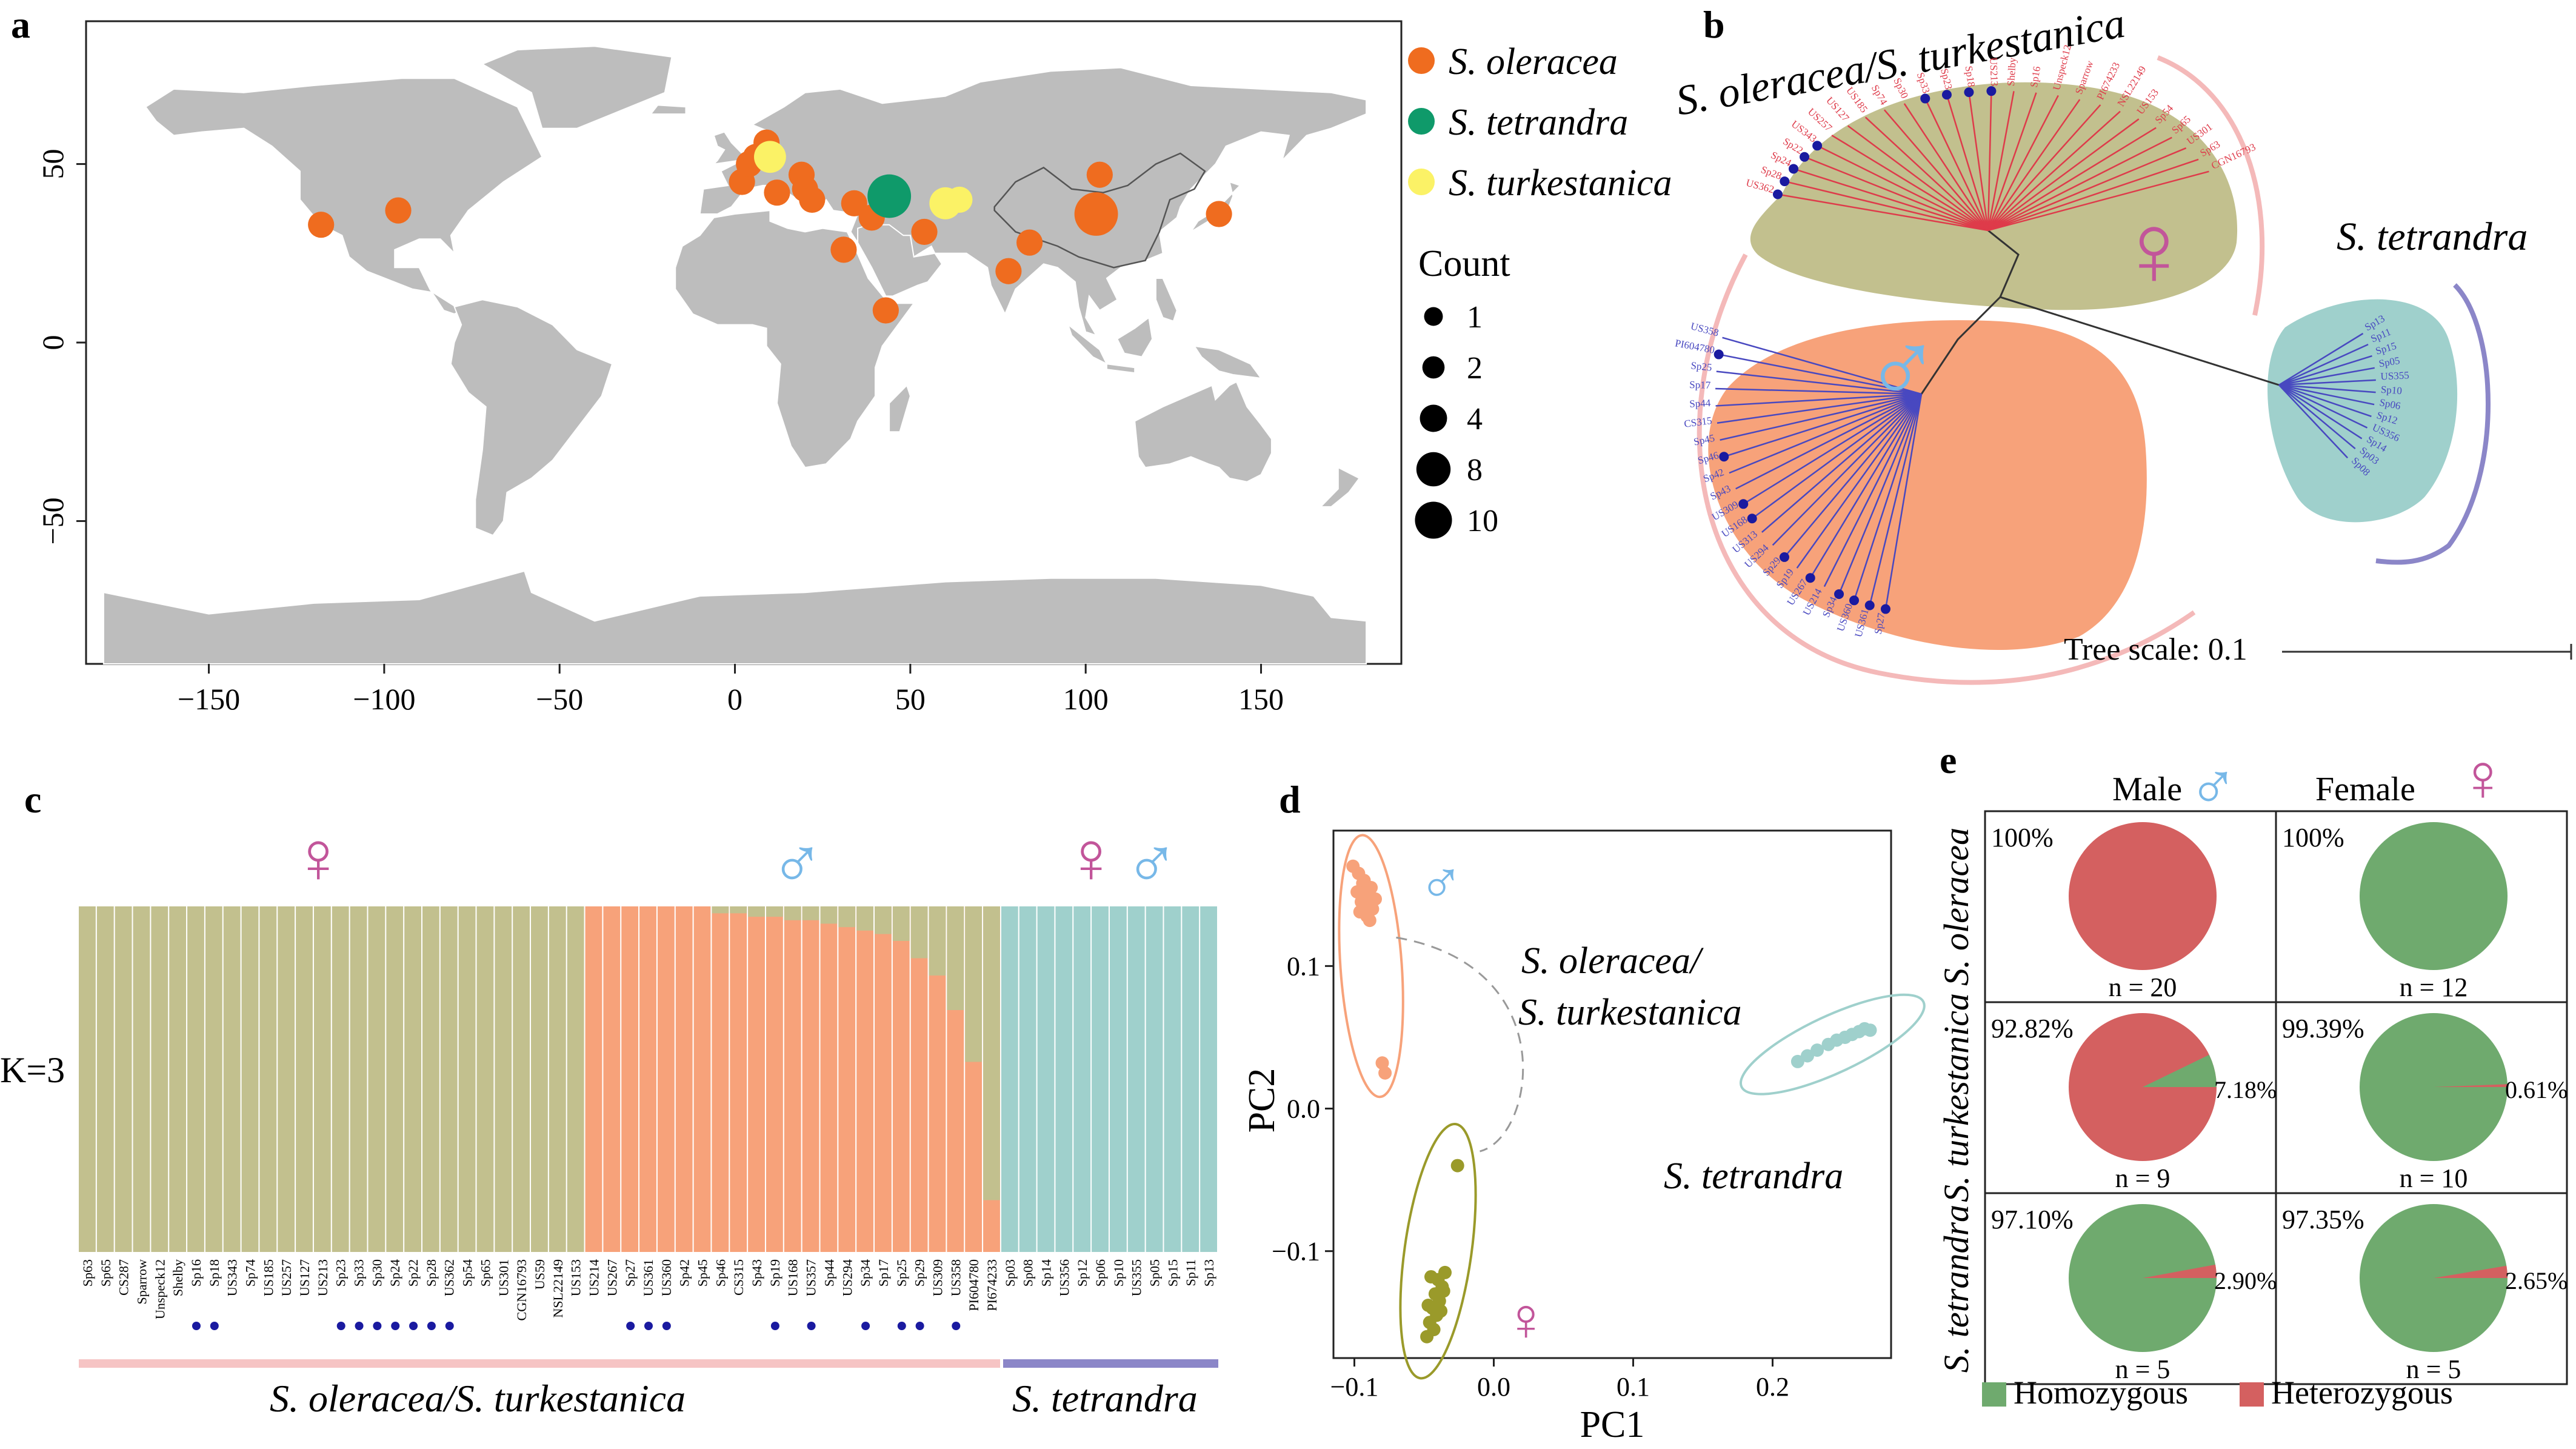 The image size is (2576, 1449). Describe the element at coordinates (2365, 789) in the screenshot. I see `col-label-female: Female` at that location.